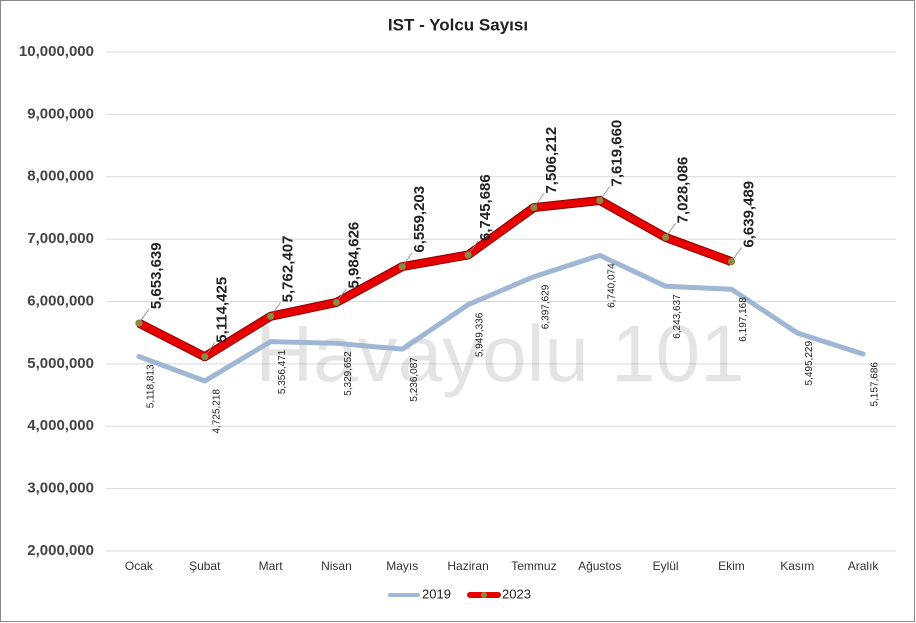 This screenshot has width=916, height=623. Describe the element at coordinates (533, 566) in the screenshot. I see `x-tick-label: Temmuz` at that location.